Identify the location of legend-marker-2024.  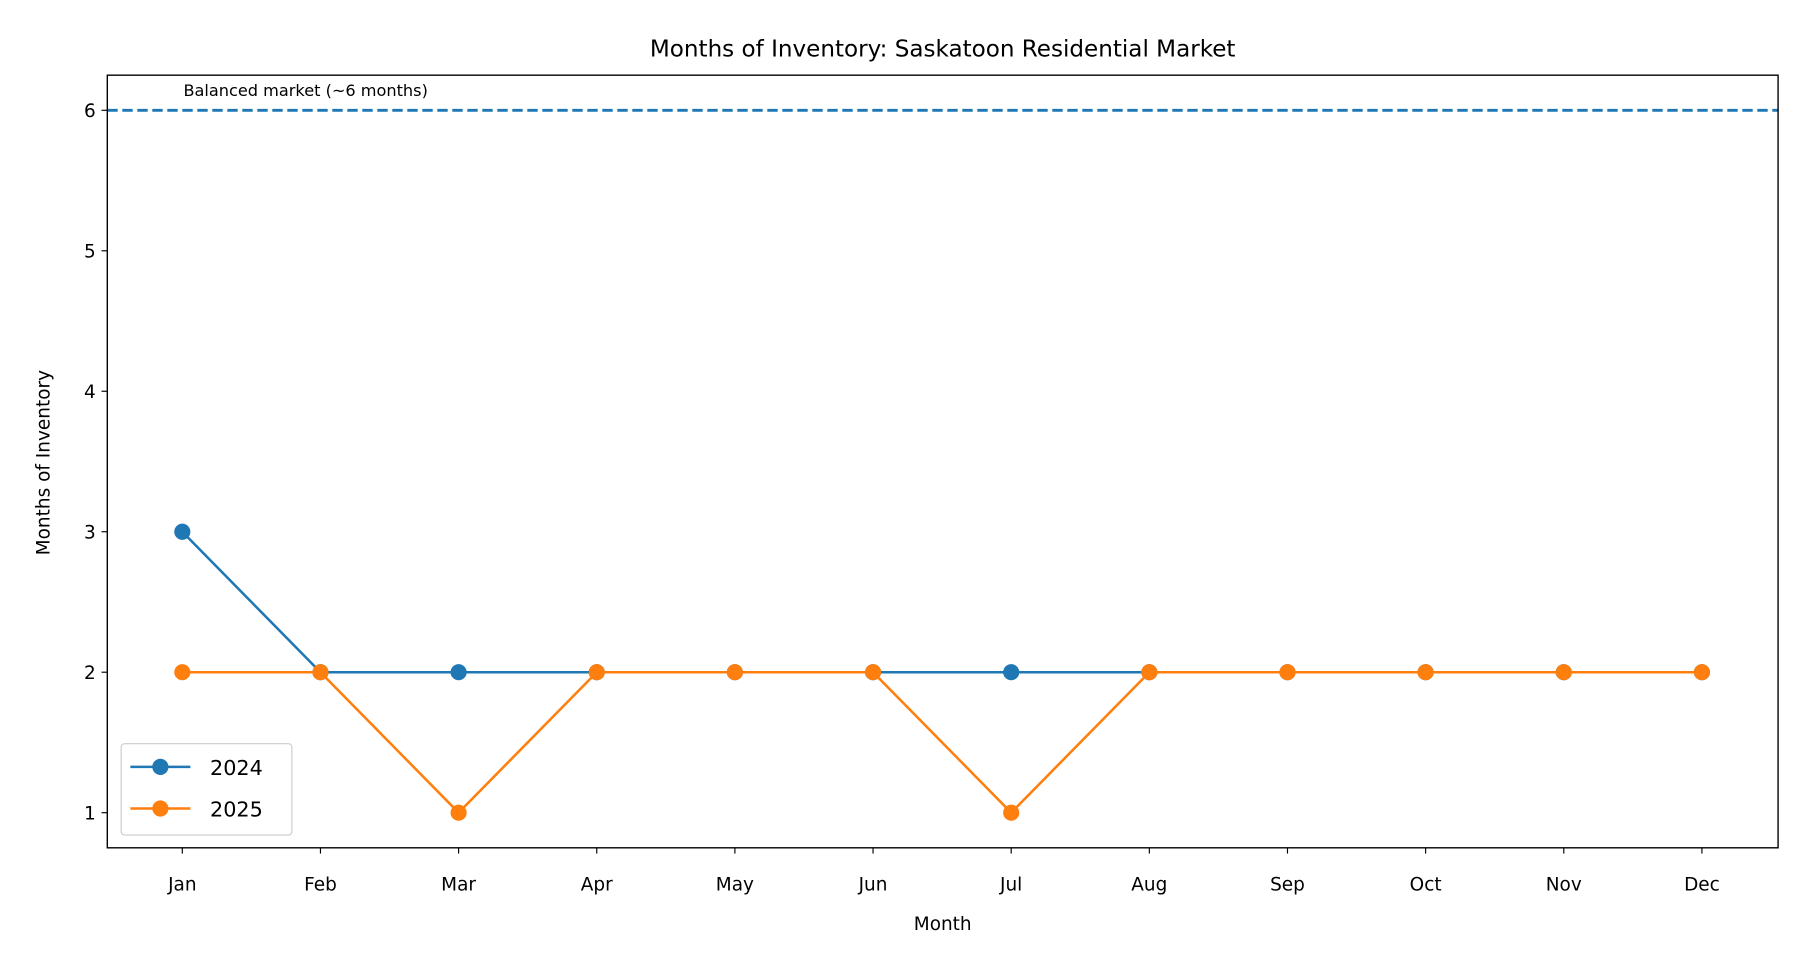
(160, 766).